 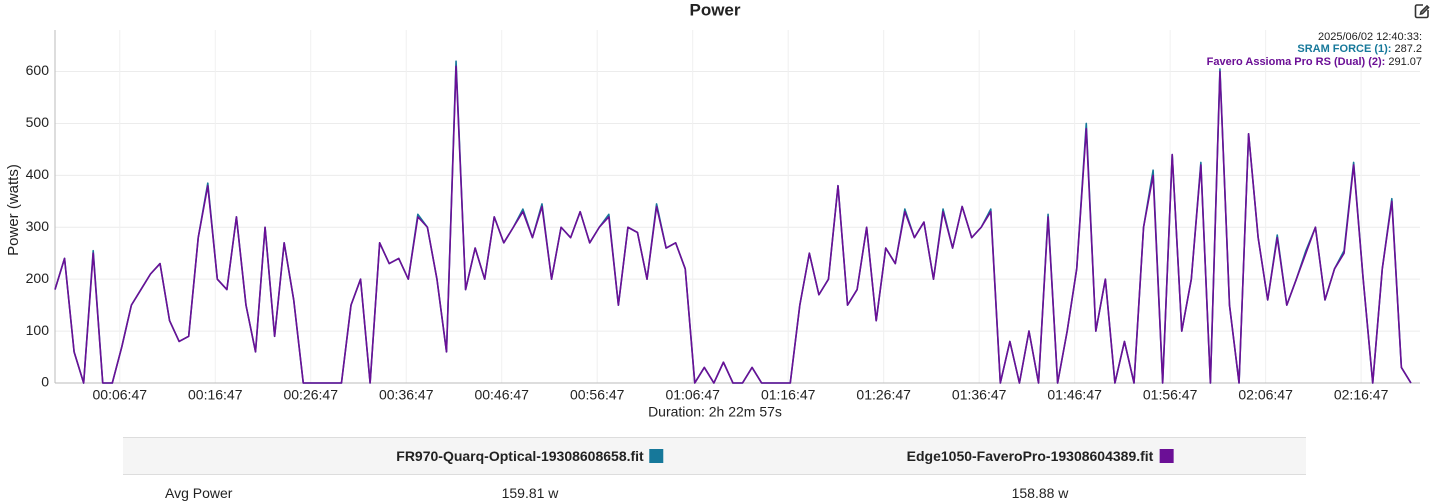 I want to click on tooltip-entry: SRAM FORCE (1): 287.2, so click(x=1359, y=49).